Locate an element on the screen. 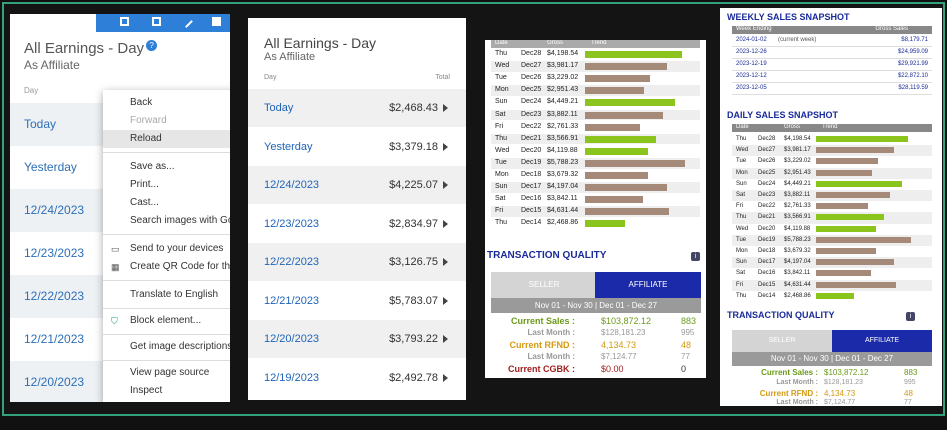 This screenshot has width=947, height=430. menu-inspect: Inspect is located at coordinates (146, 390).